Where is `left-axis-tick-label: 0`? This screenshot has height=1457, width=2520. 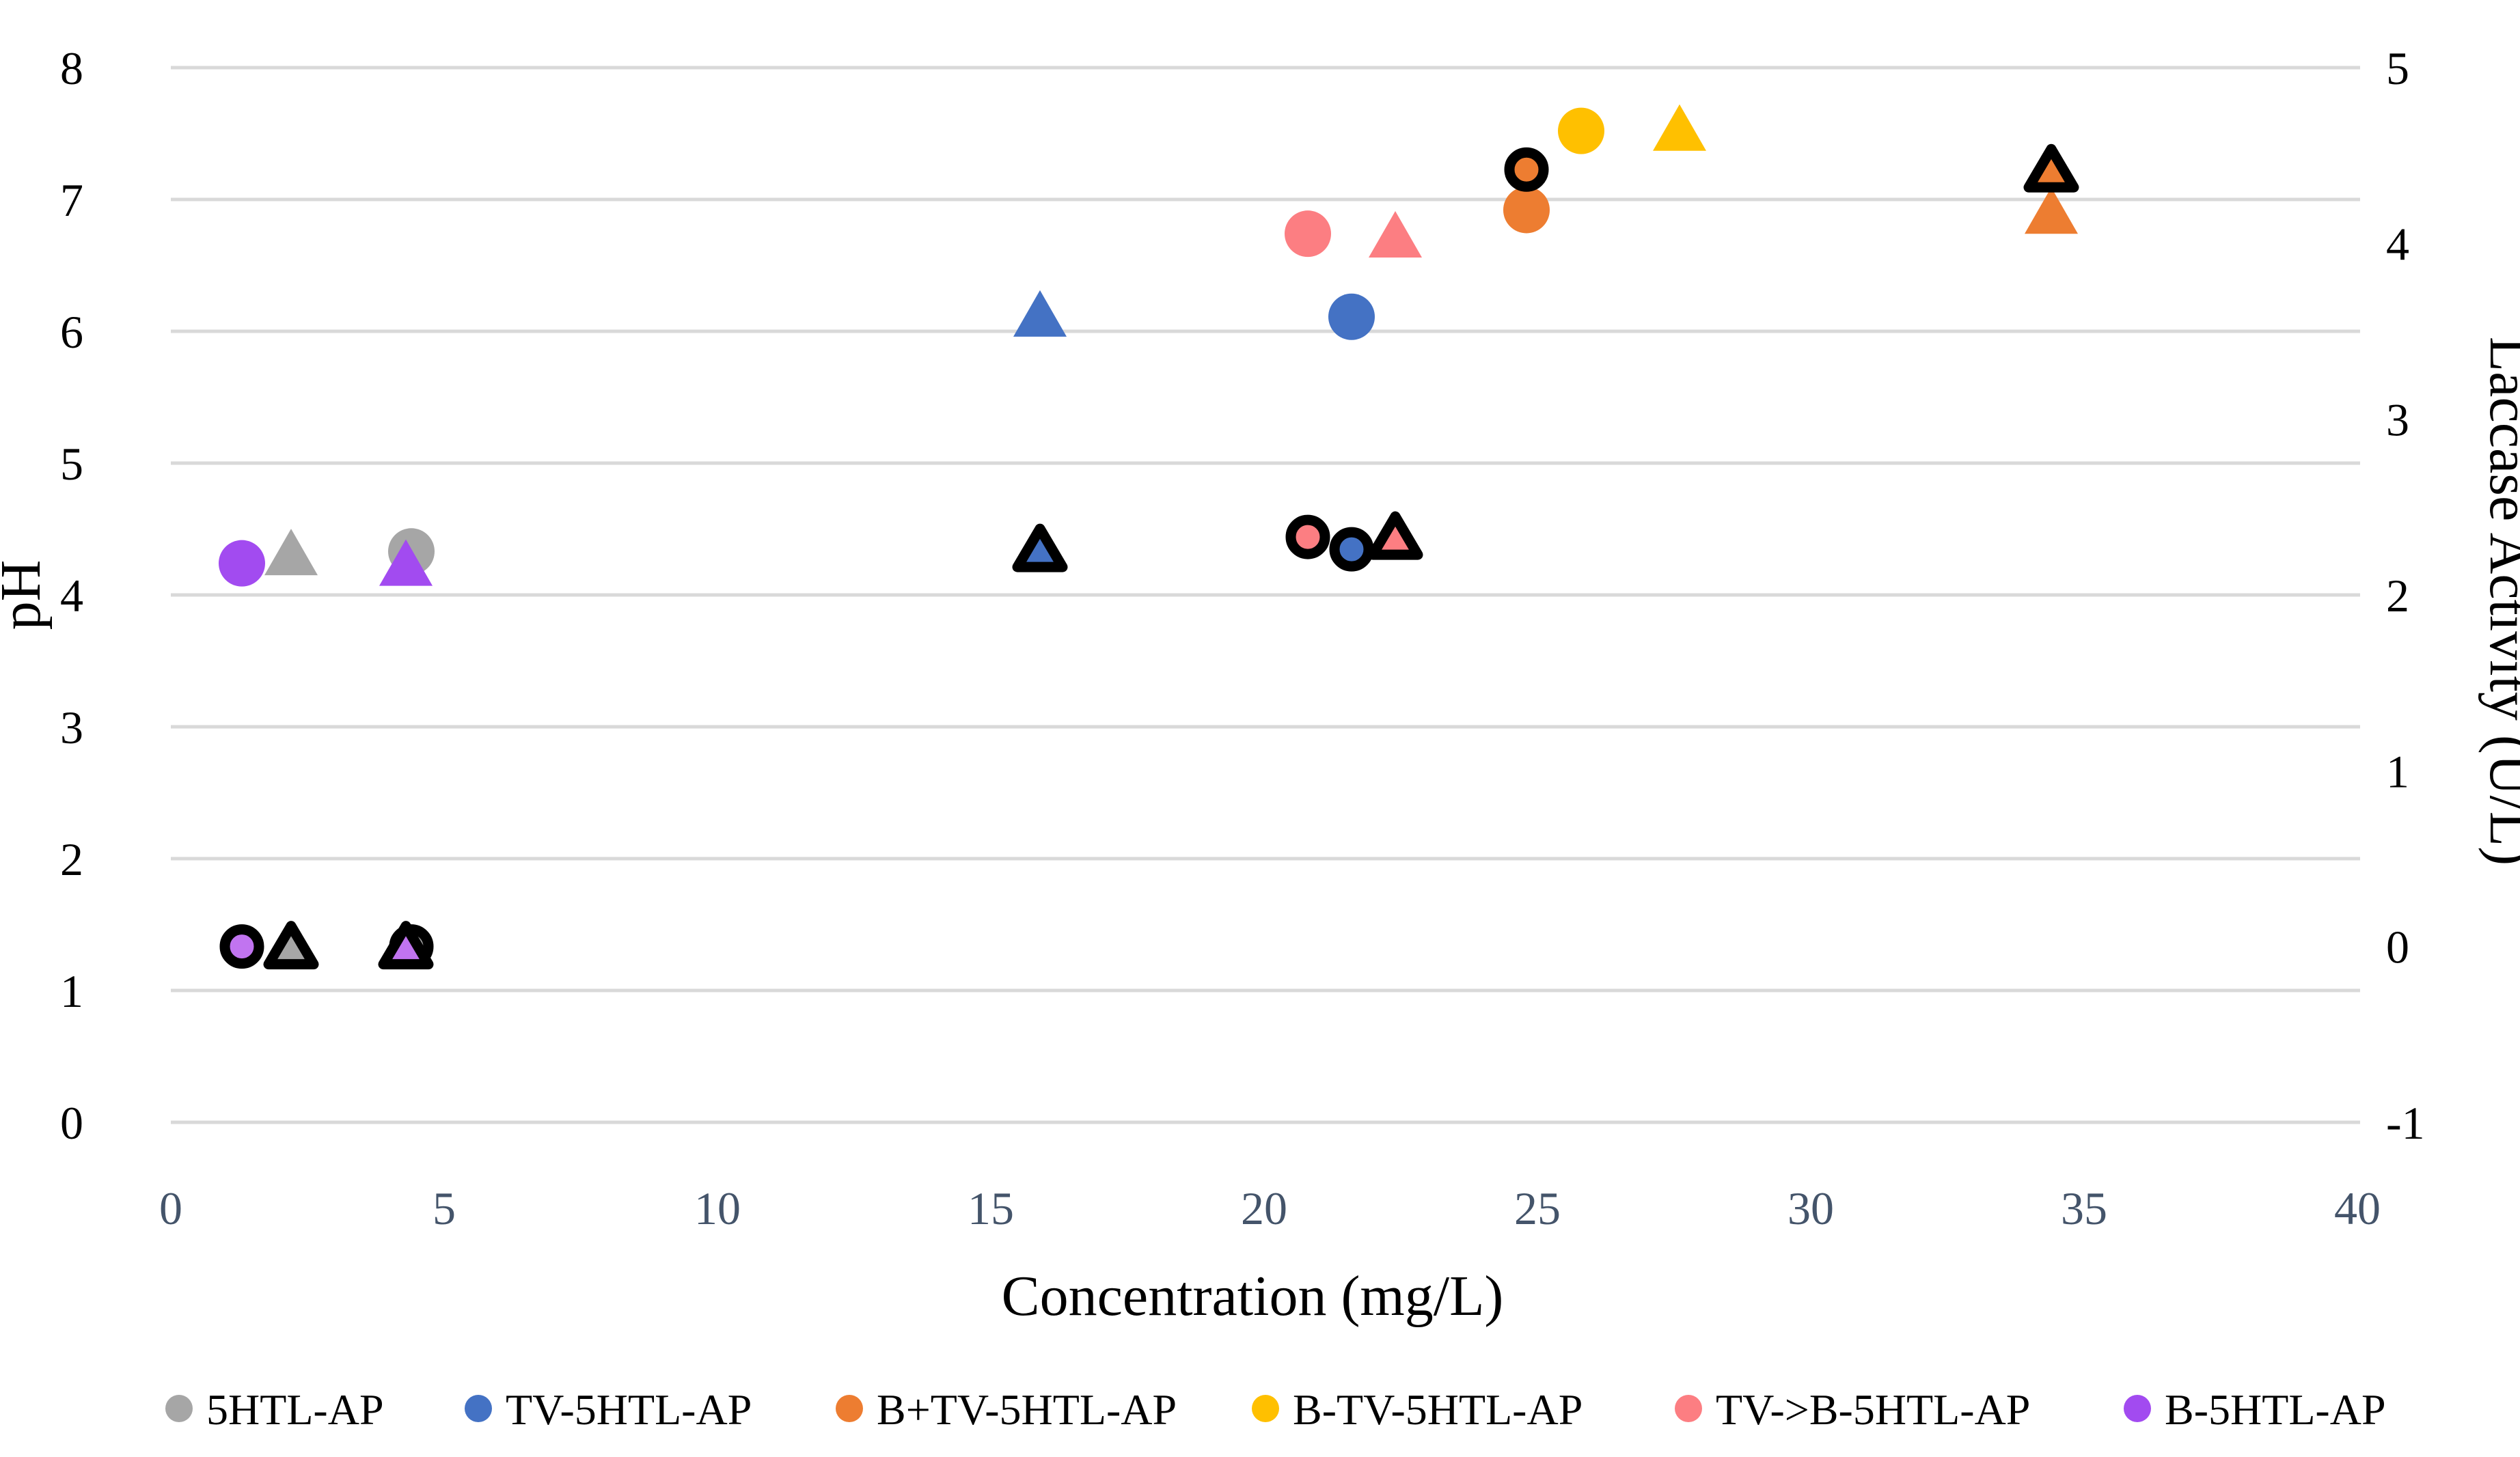
left-axis-tick-label: 0 is located at coordinates (71, 1123).